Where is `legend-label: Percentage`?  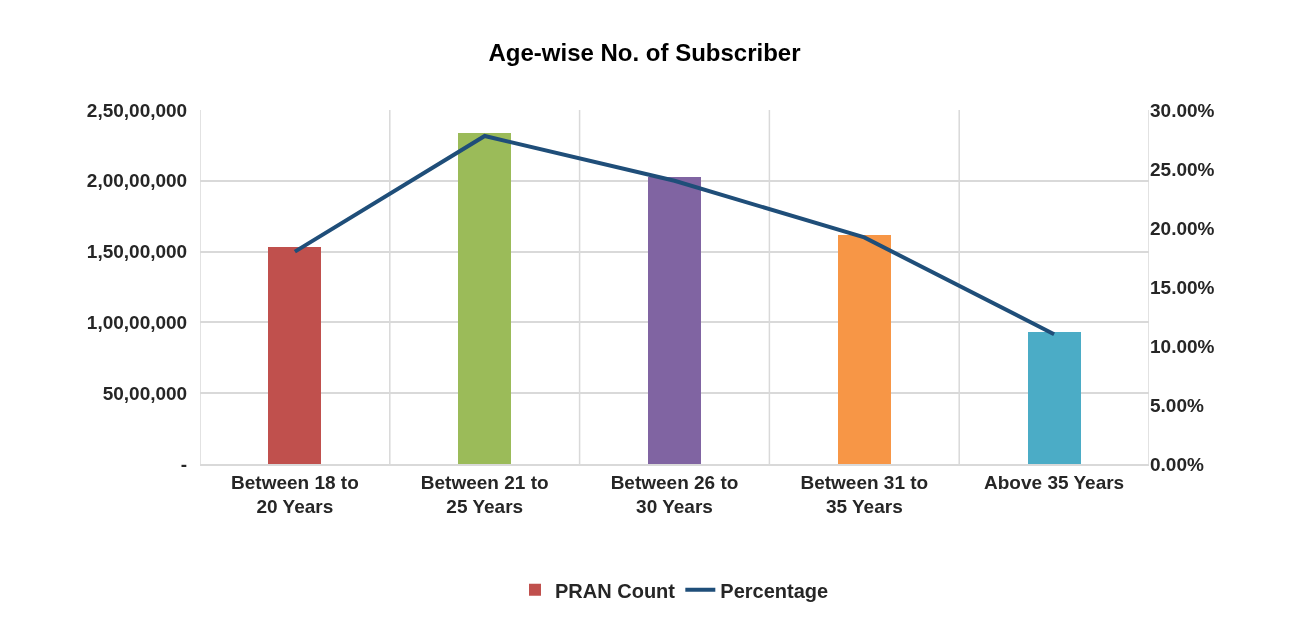
legend-label: Percentage is located at coordinates (774, 590).